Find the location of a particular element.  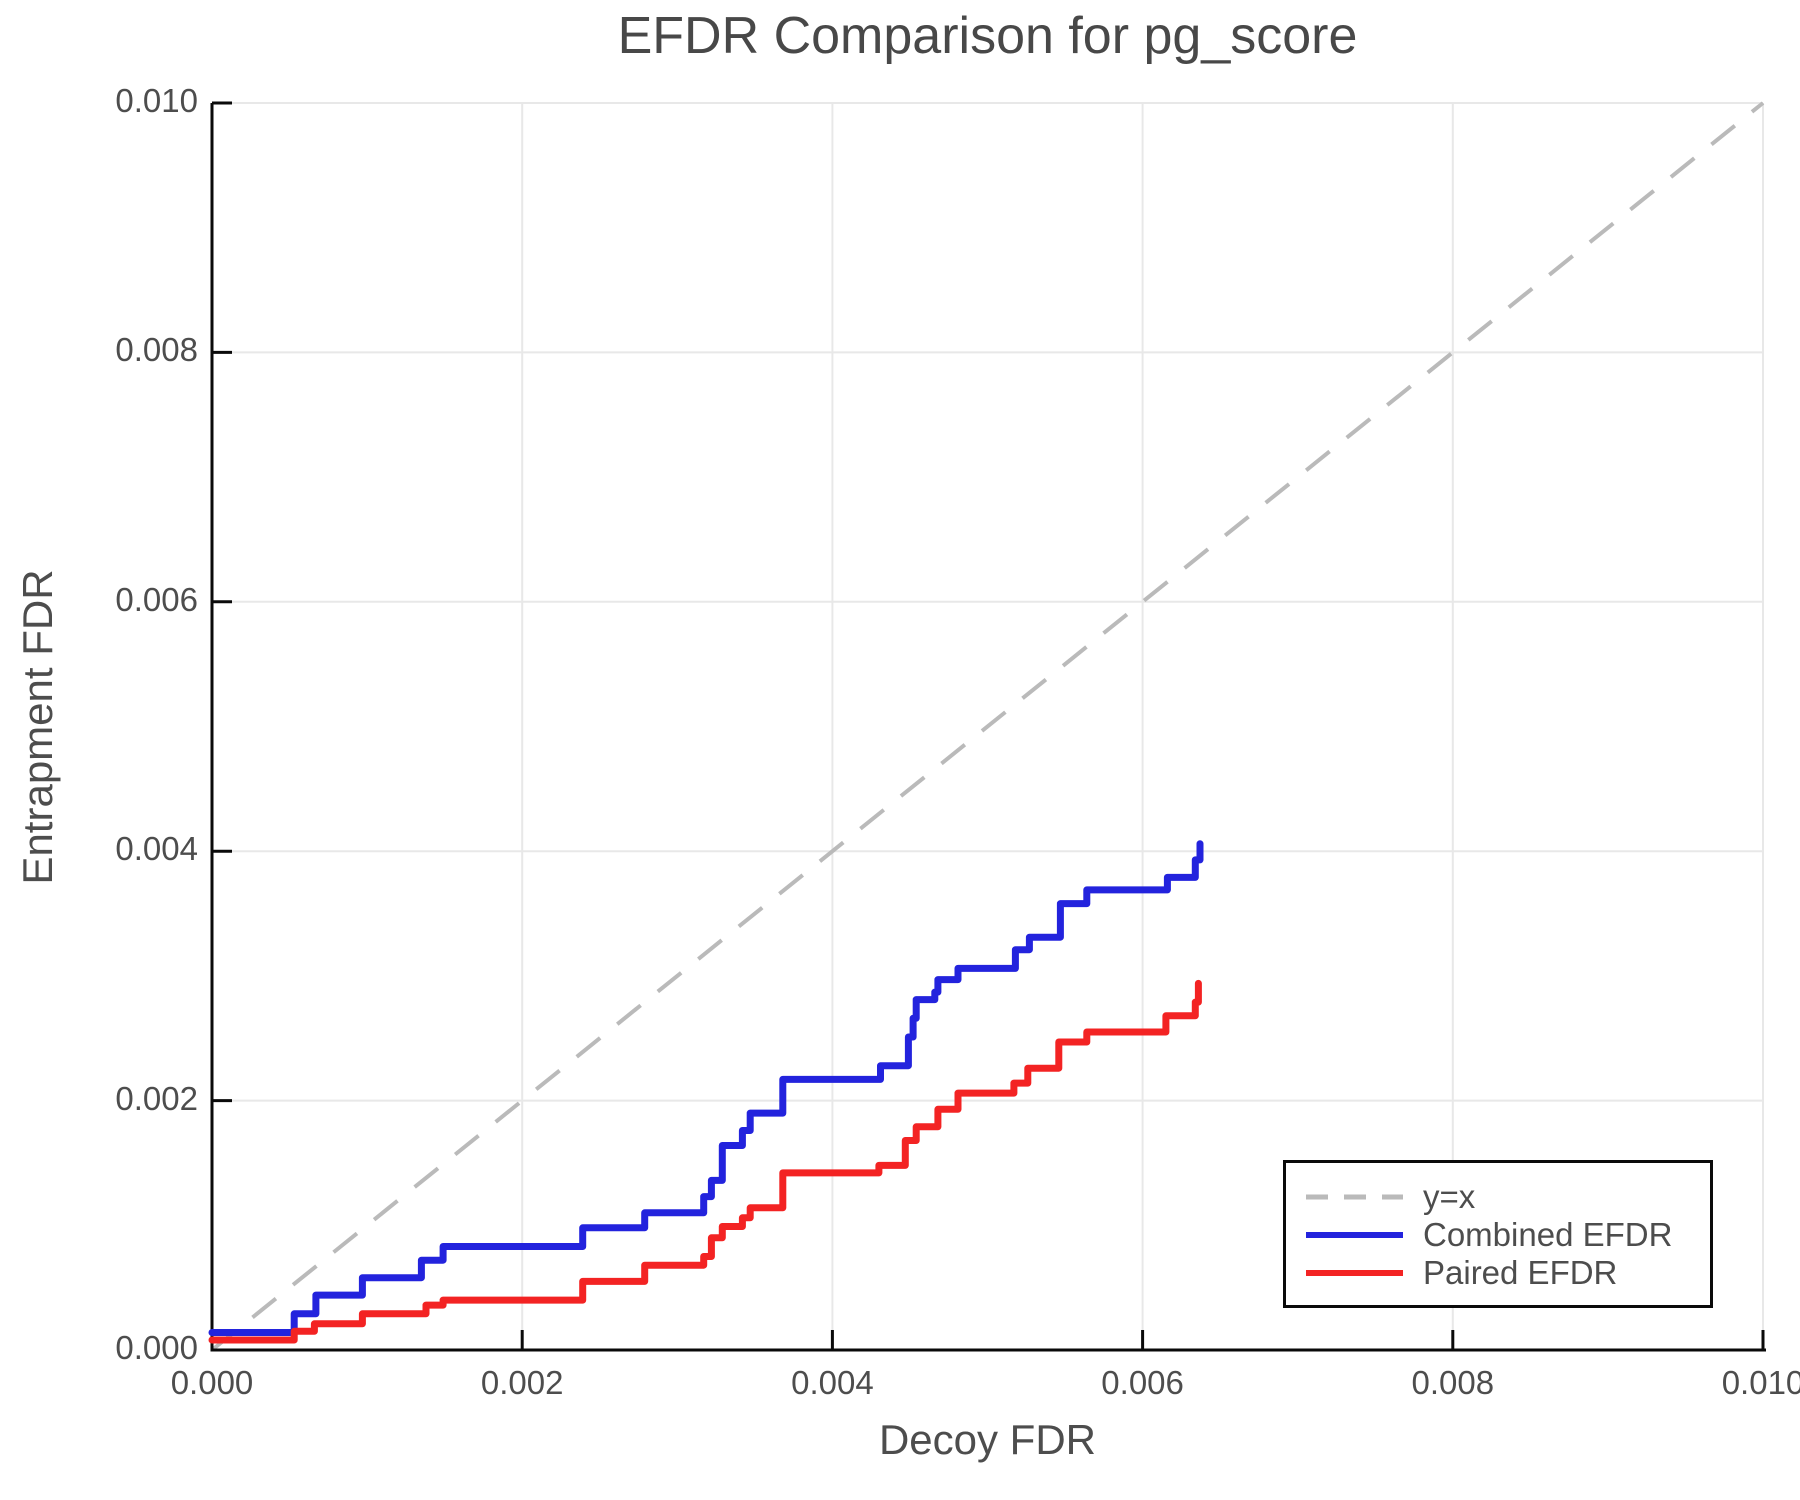

y-tick-label: 0.008 is located at coordinates (156, 350).